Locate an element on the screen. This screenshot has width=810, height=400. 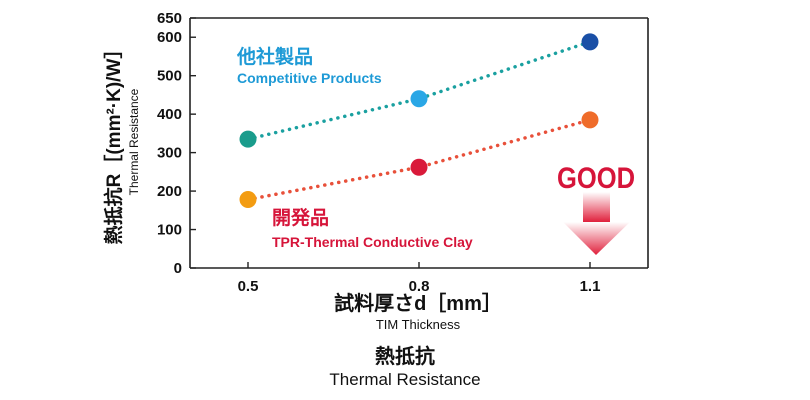
y-tick-label: 0 is located at coordinates (178, 268).